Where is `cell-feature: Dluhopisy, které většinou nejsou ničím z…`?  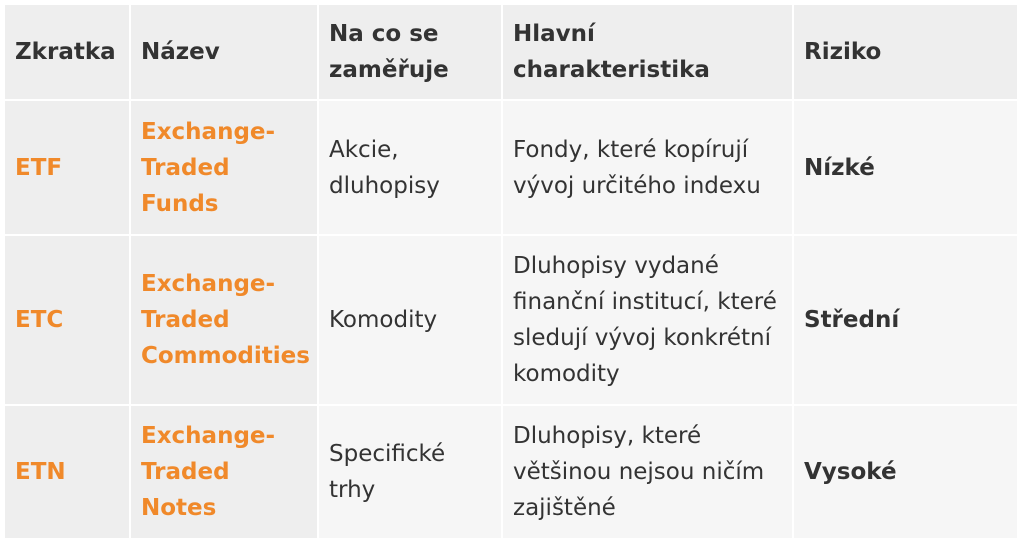 cell-feature: Dluhopisy, které většinou nejsou ničím z… is located at coordinates (647, 472).